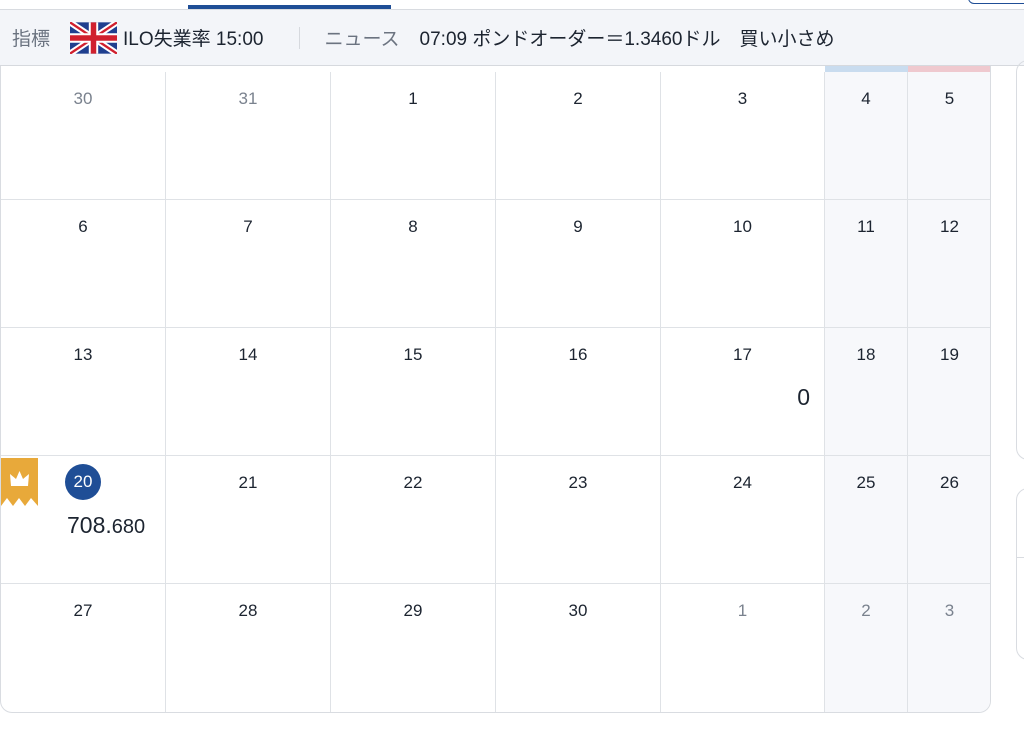  Describe the element at coordinates (742, 482) in the screenshot. I see `day-number: 24` at that location.